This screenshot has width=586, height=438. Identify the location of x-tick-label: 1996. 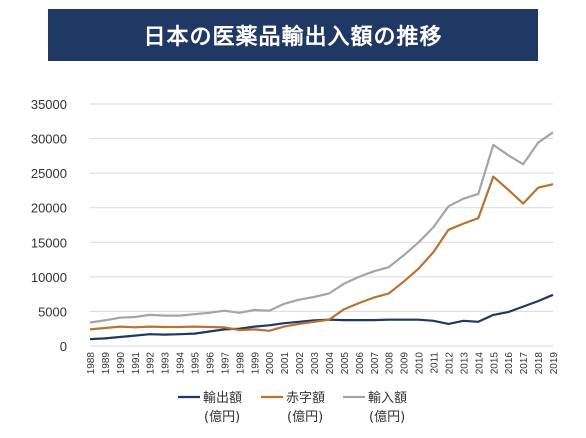
(210, 363).